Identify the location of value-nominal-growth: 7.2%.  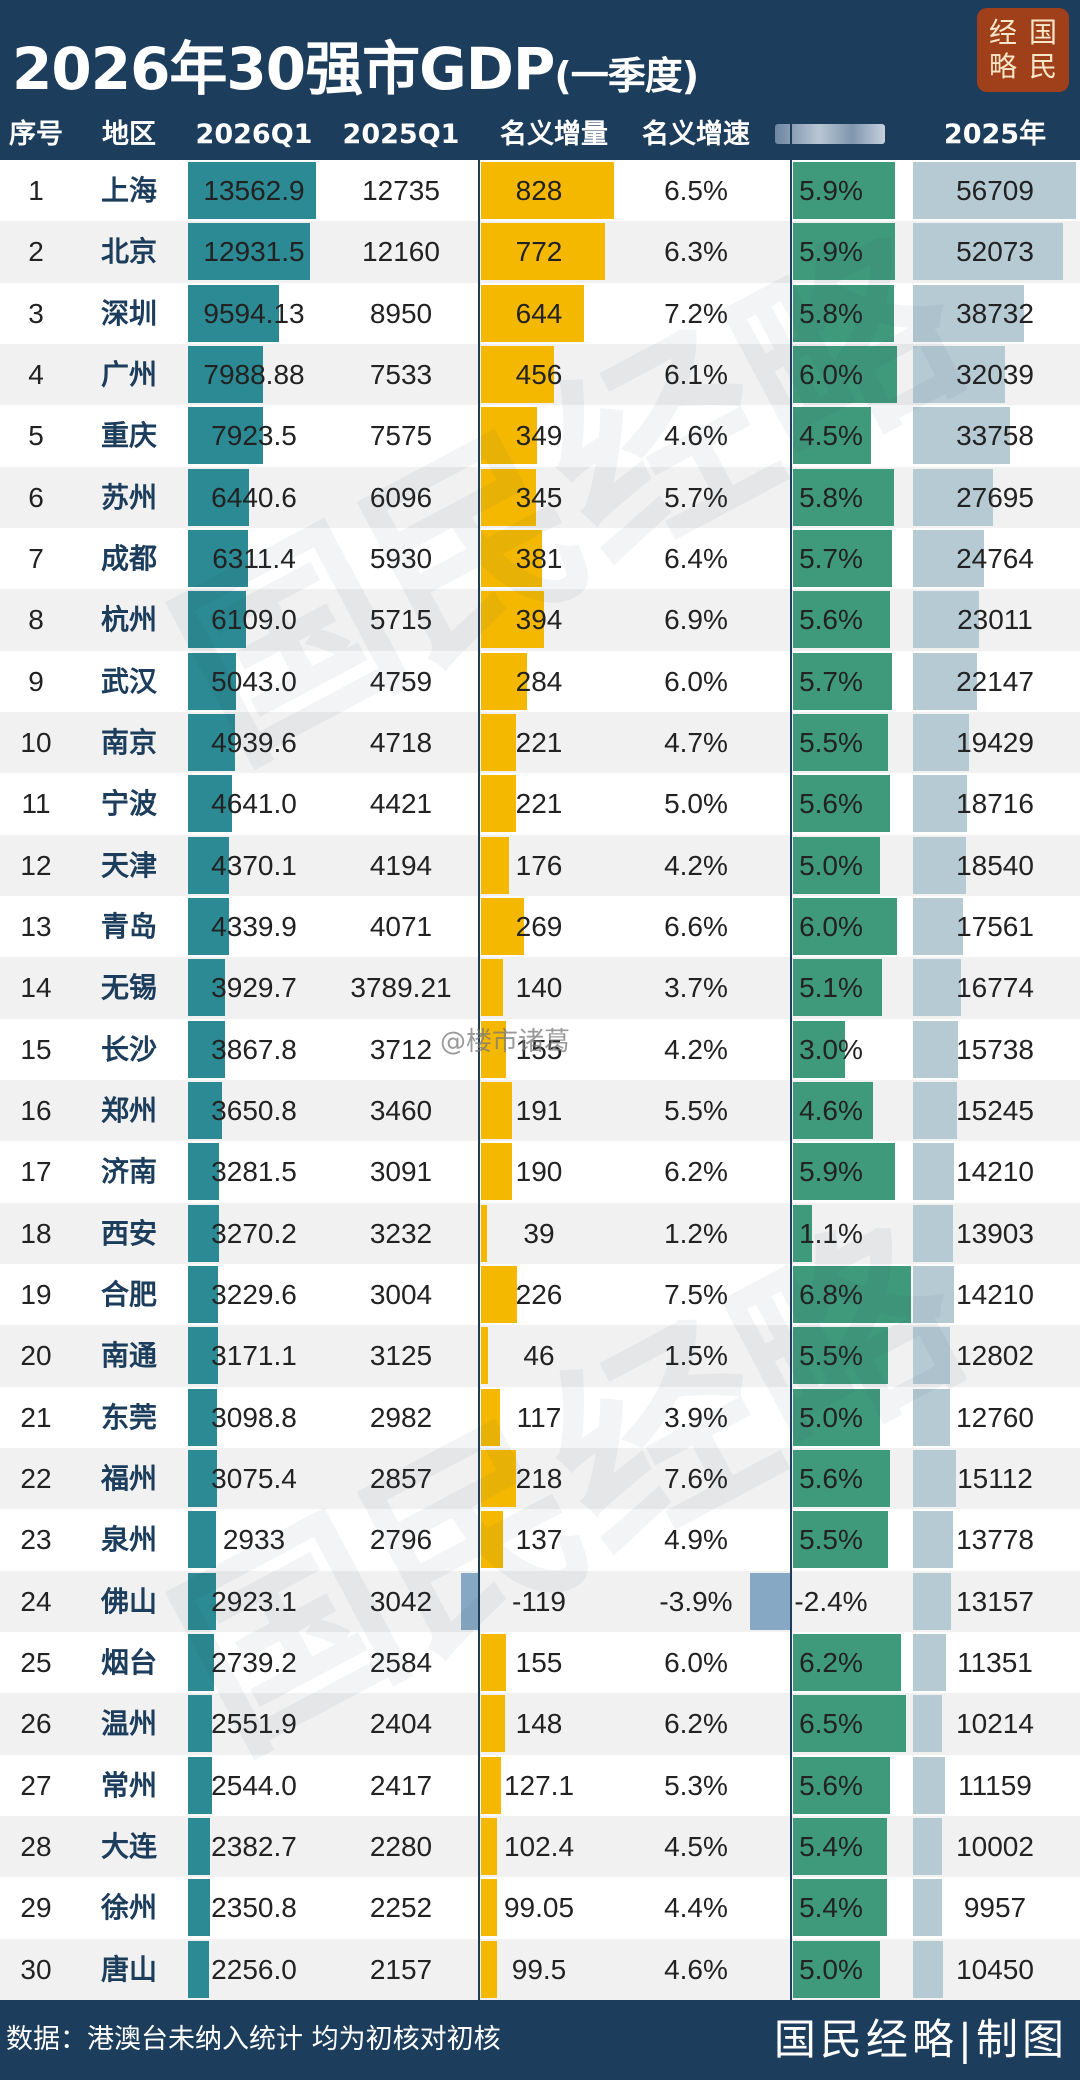
(696, 313).